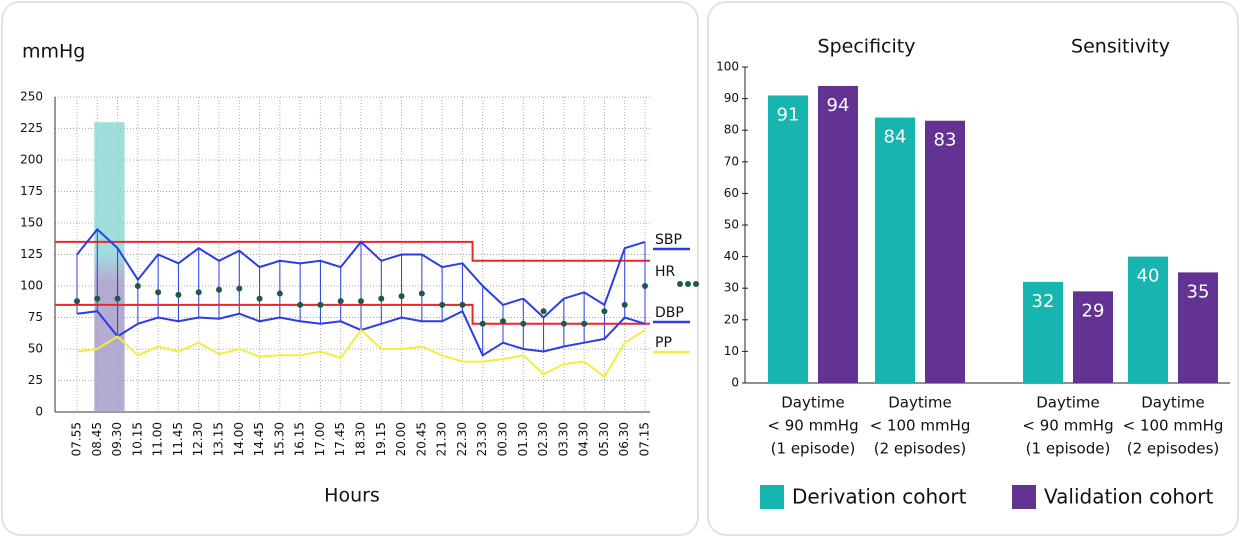  I want to click on value-label: 35, so click(1198, 291).